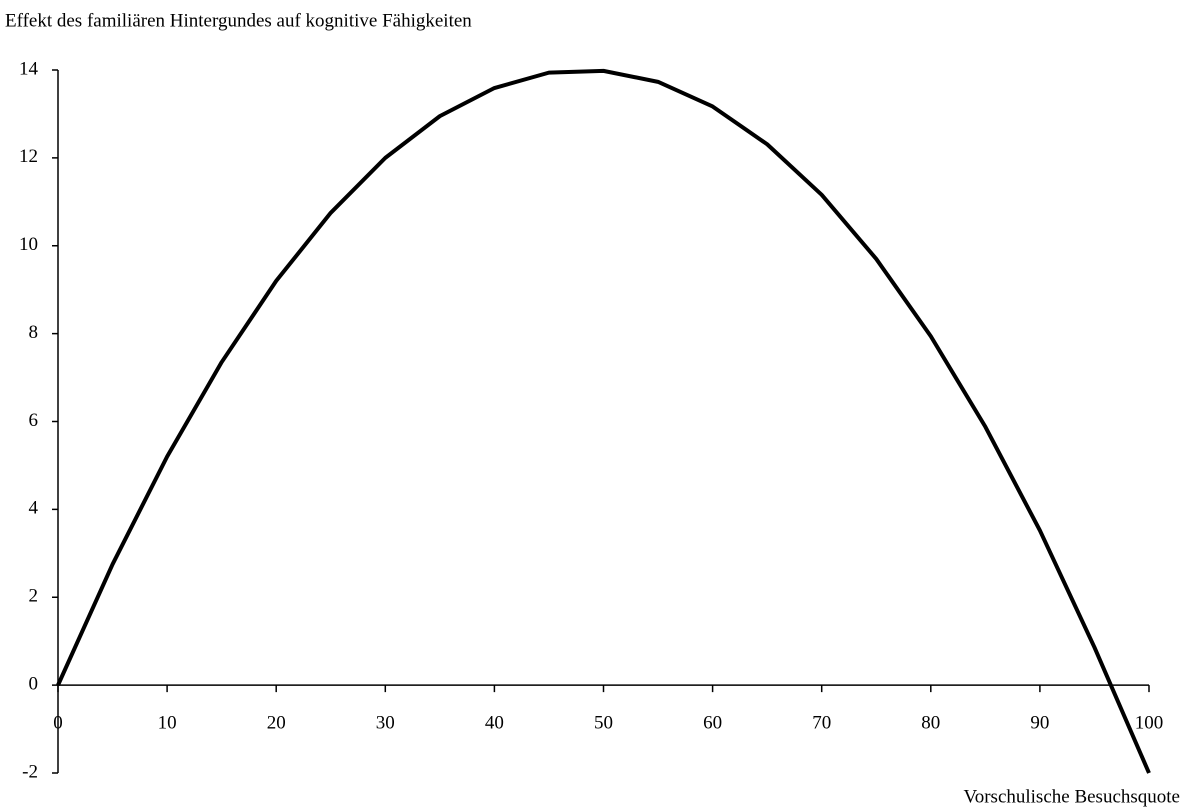 The image size is (1192, 812). What do you see at coordinates (712, 722) in the screenshot?
I see `x-tick-label: 60` at bounding box center [712, 722].